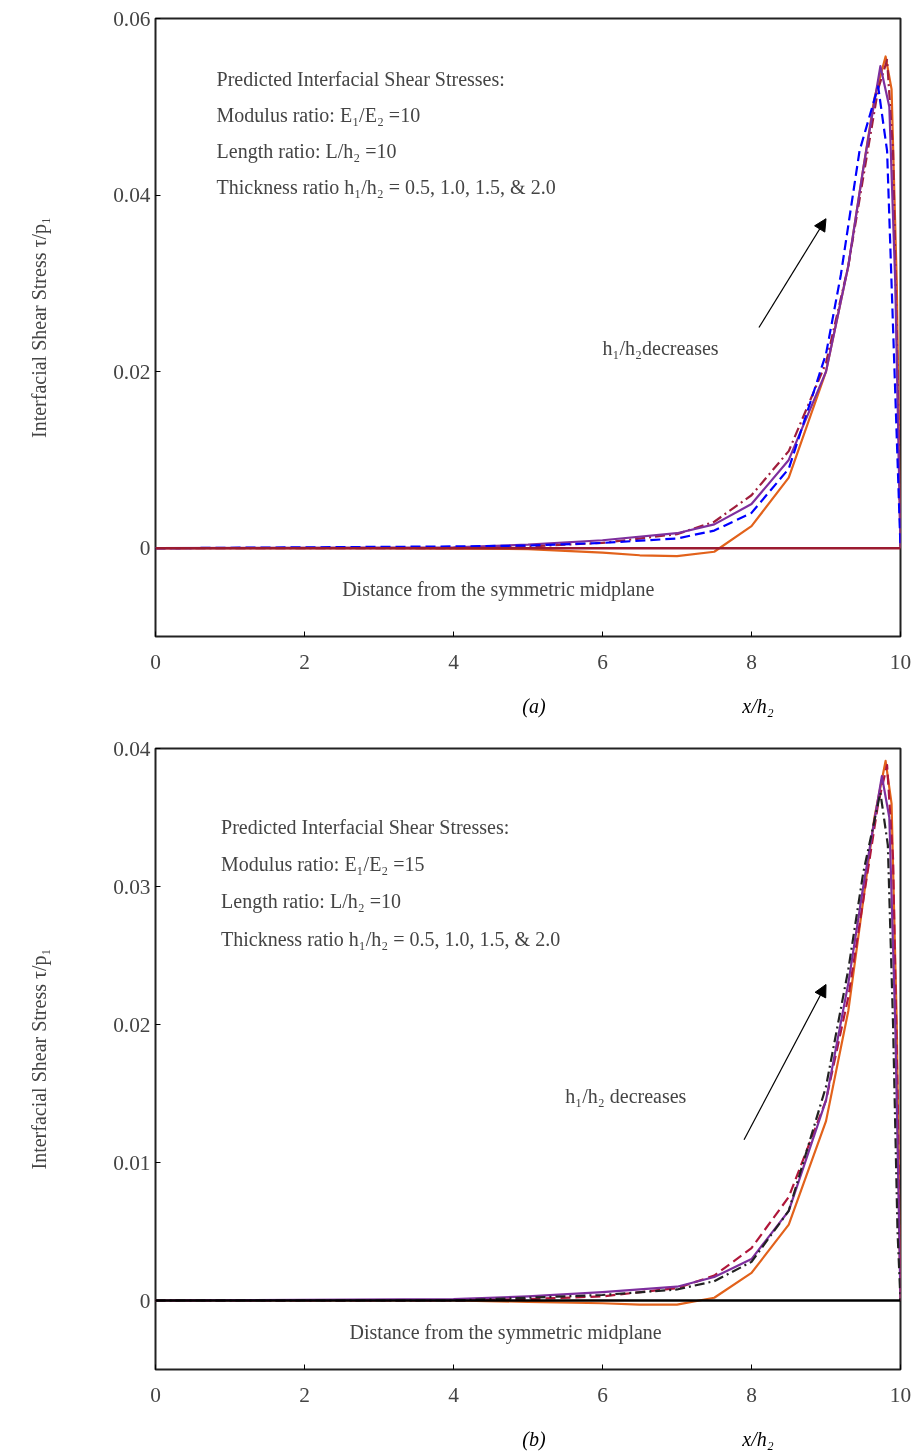  I want to click on text: (b), so click(534, 1440).